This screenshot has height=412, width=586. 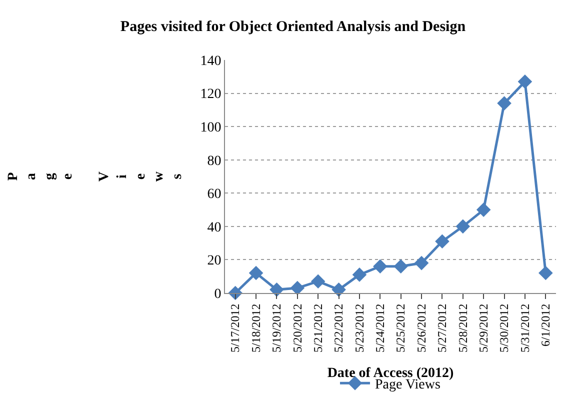 I want to click on x-tick-label: 5/29/2012, so click(x=483, y=328).